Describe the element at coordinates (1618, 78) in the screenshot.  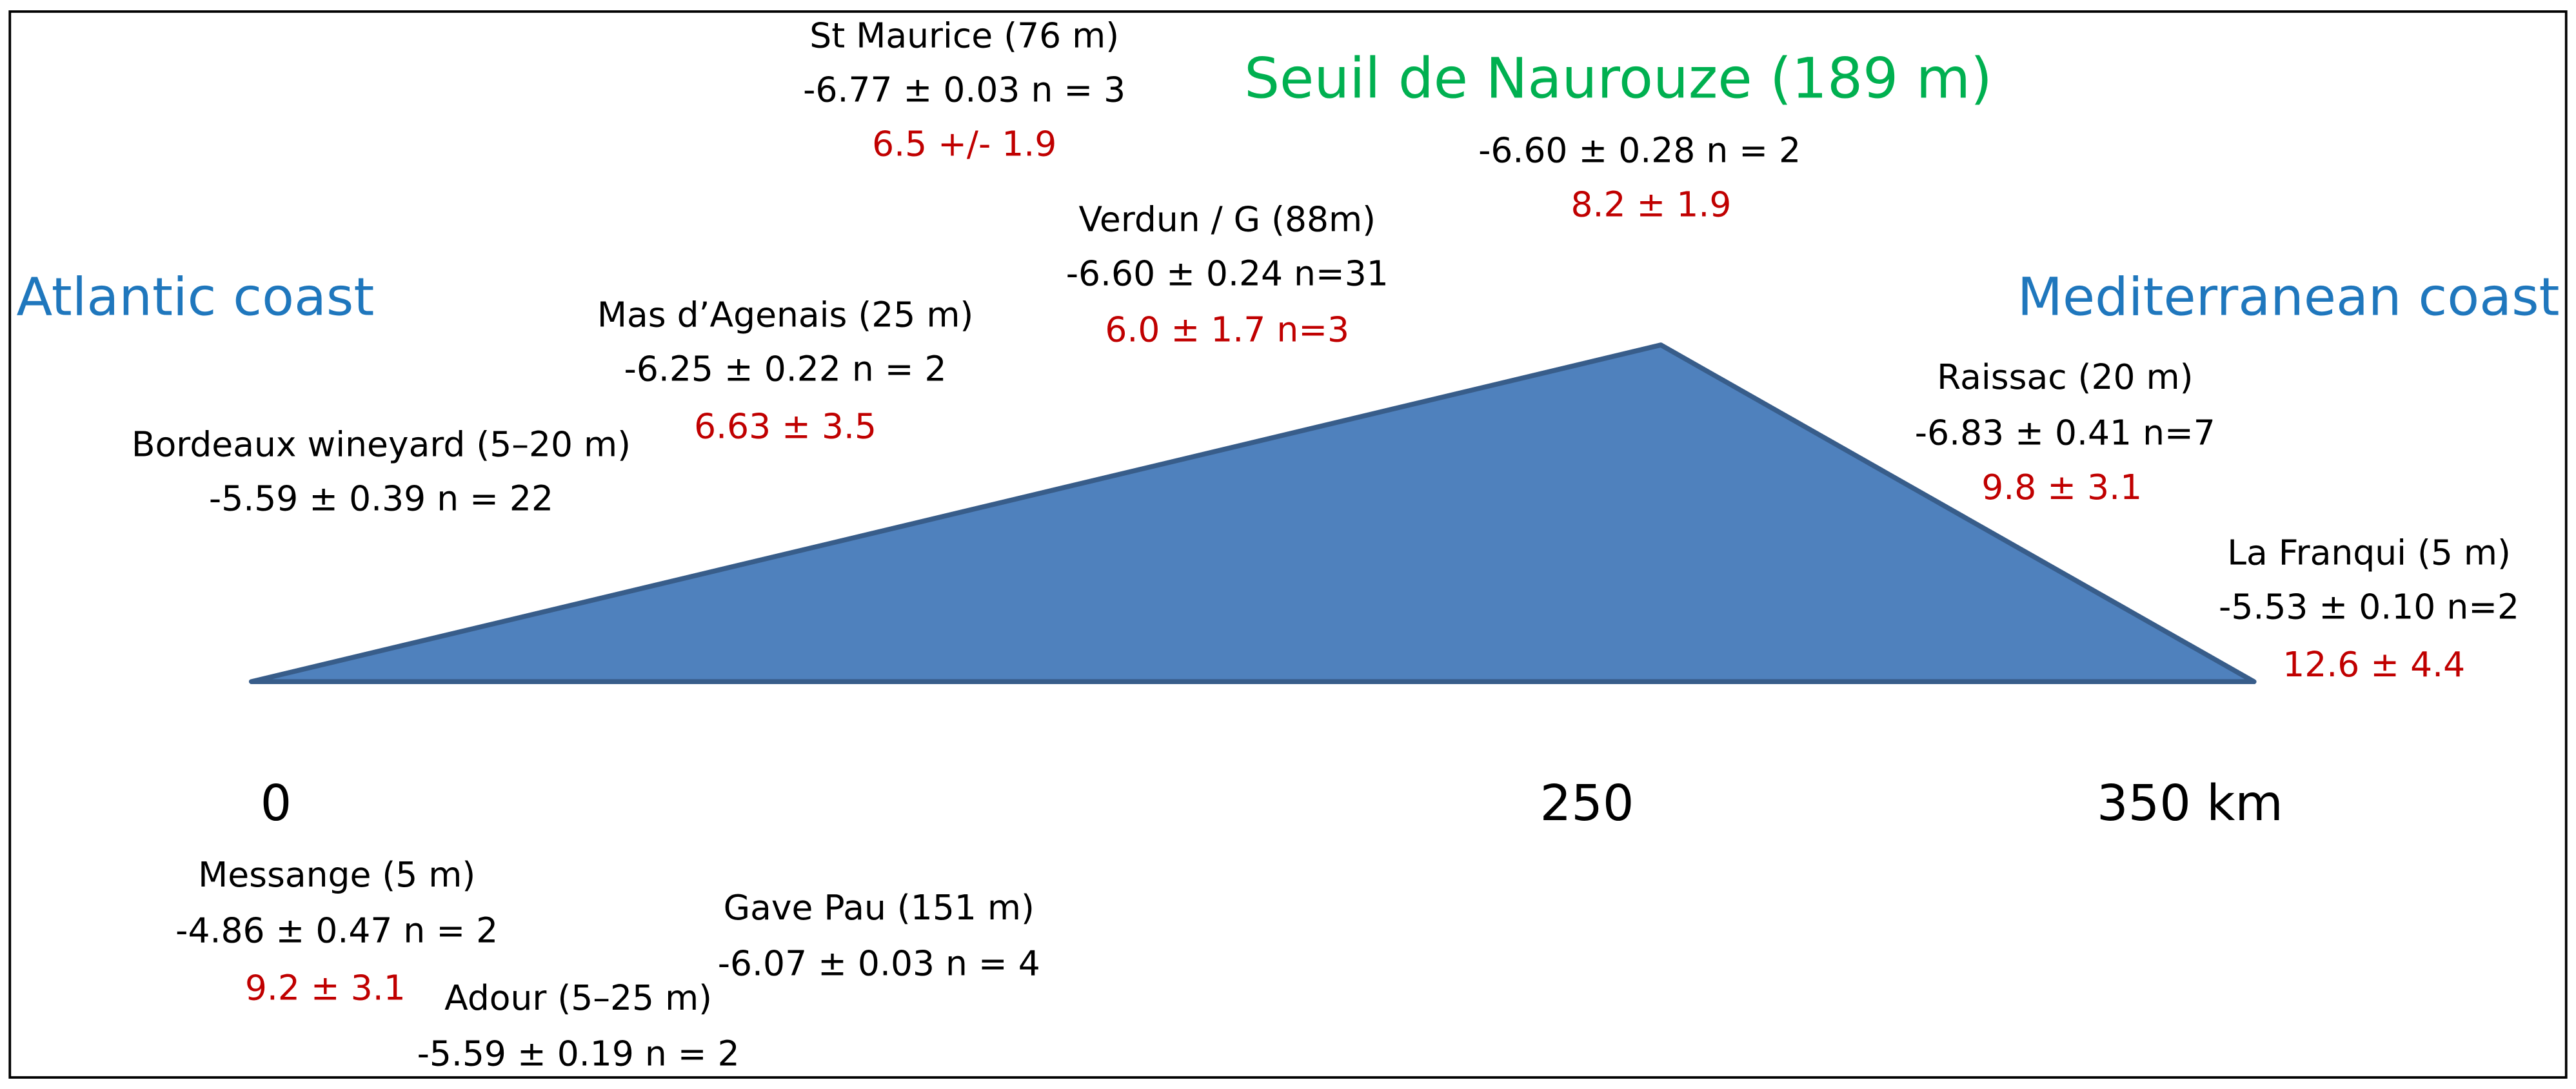
I see `summit-title: Seuil de Naurouze (189 m)` at that location.